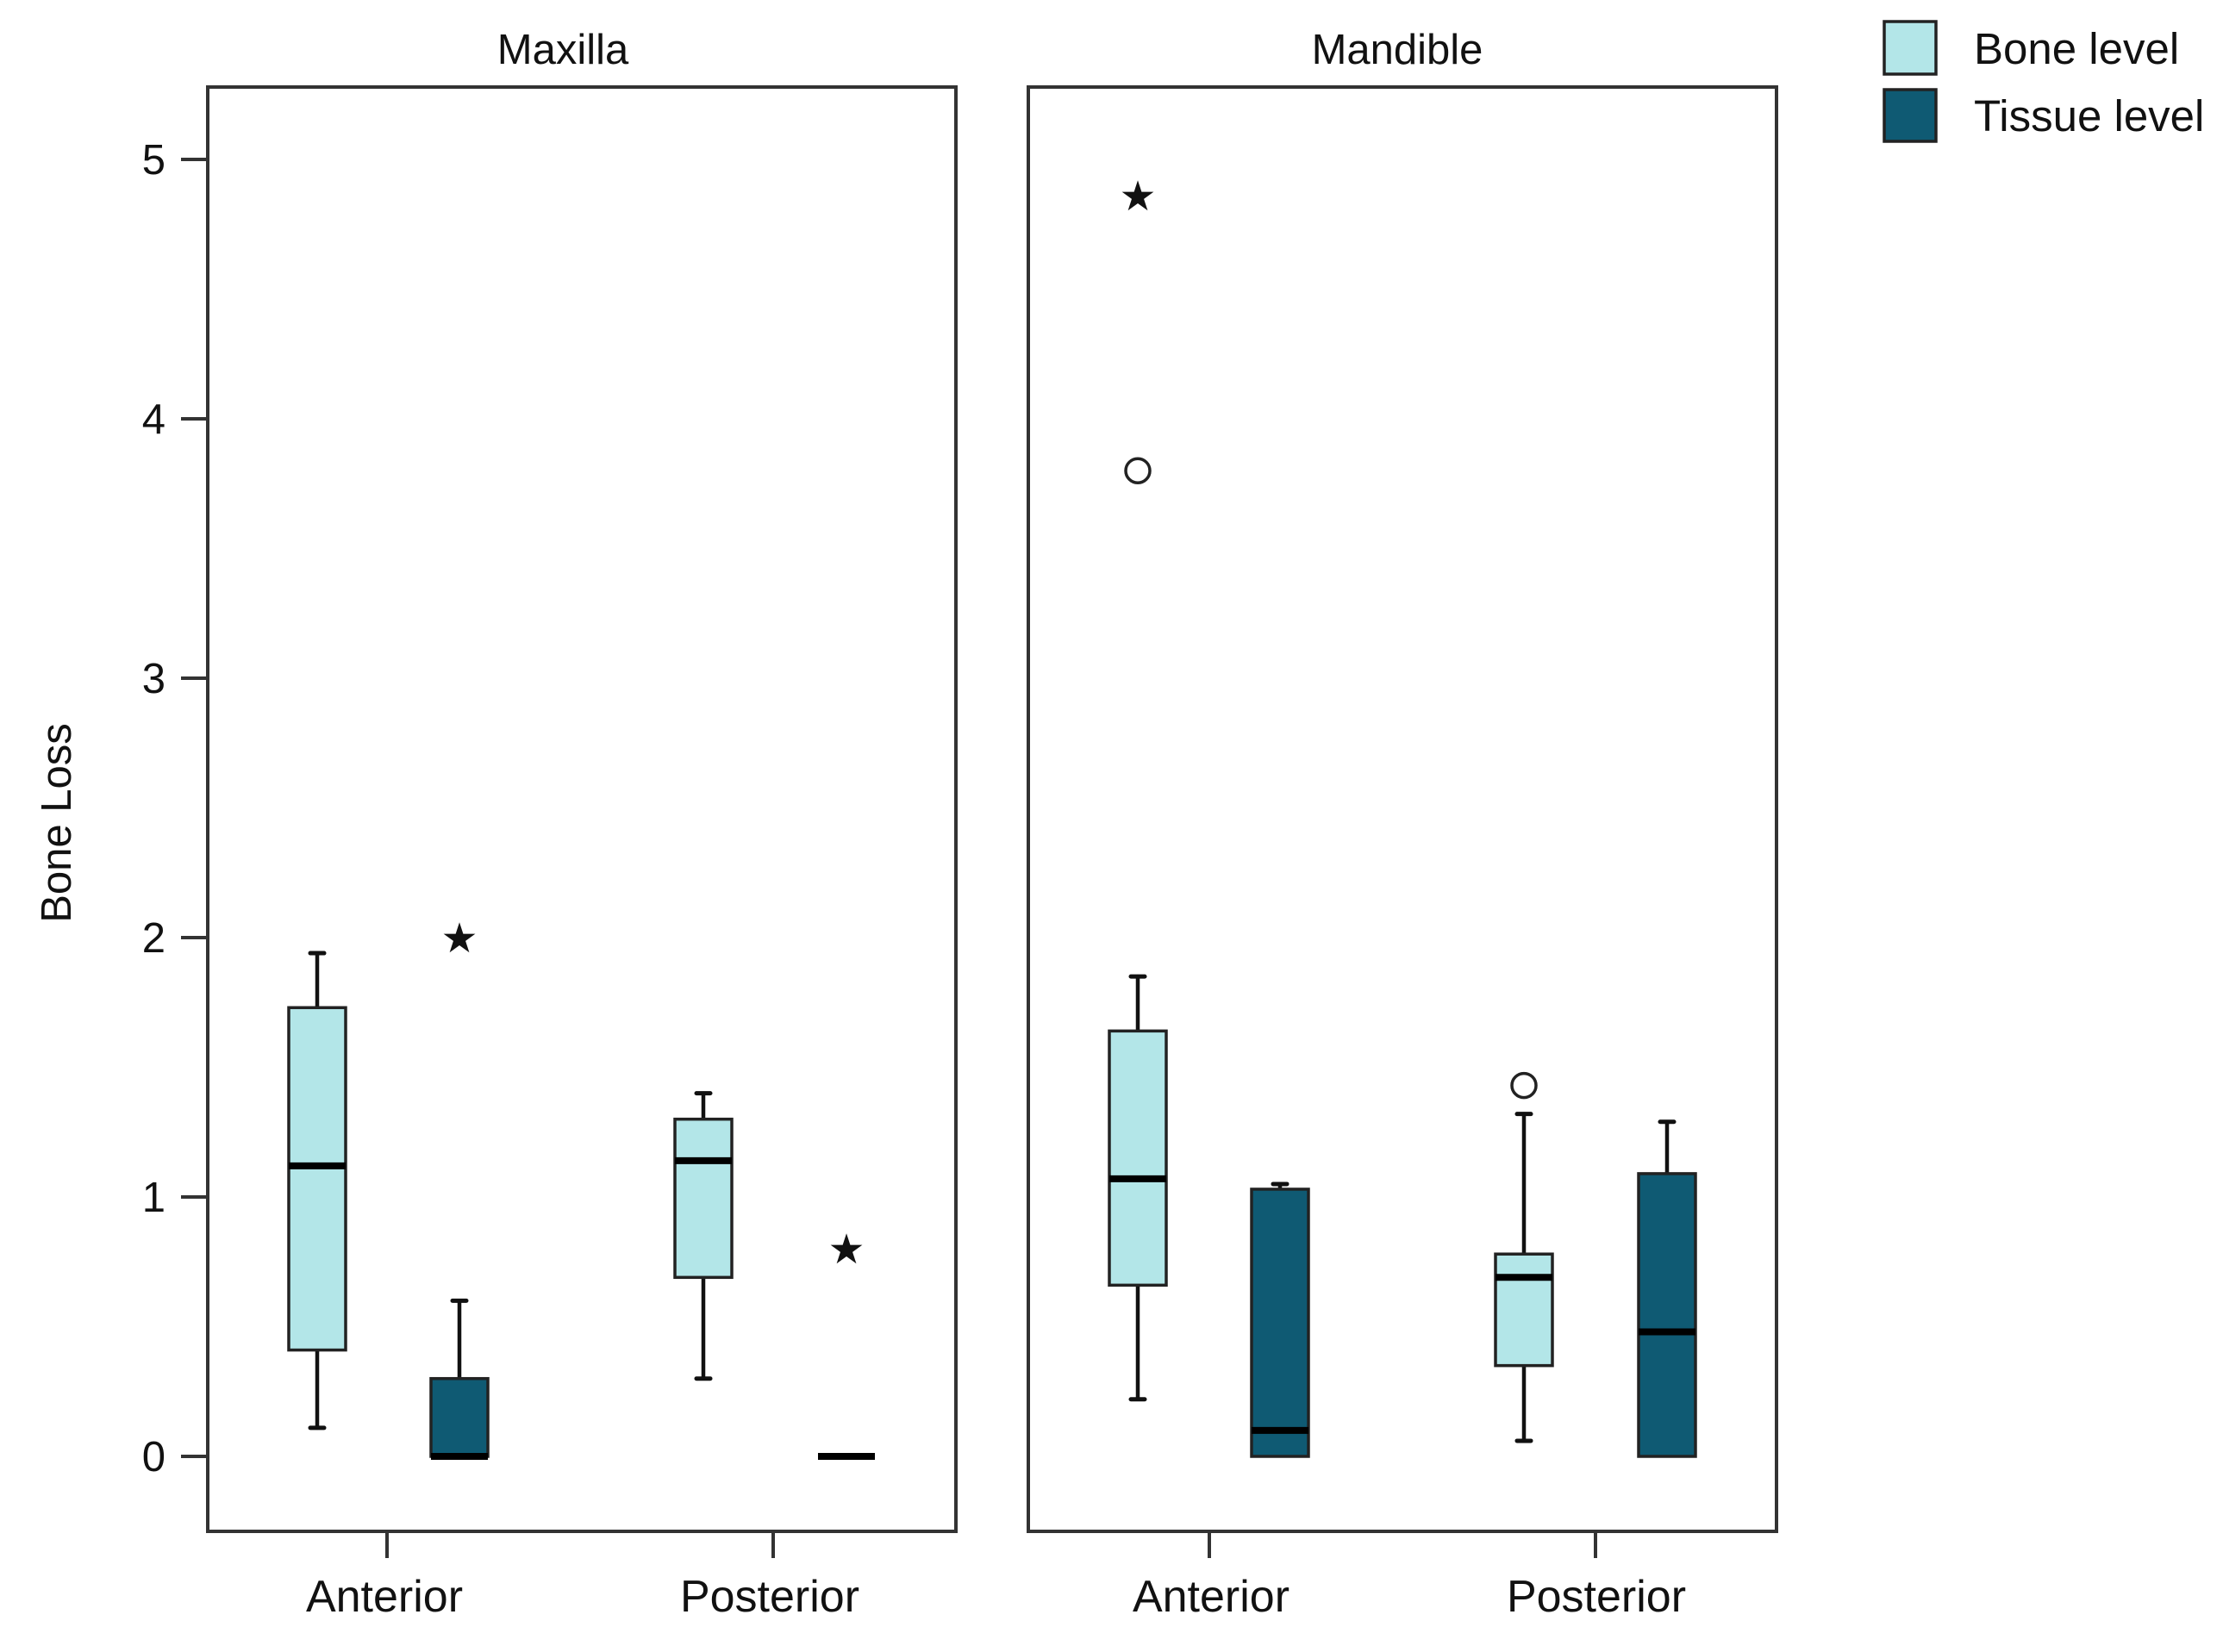 The height and width of the screenshot is (1652, 2223). What do you see at coordinates (581, 1187) in the screenshot?
I see `panel-maxilla-marks: ★★` at bounding box center [581, 1187].